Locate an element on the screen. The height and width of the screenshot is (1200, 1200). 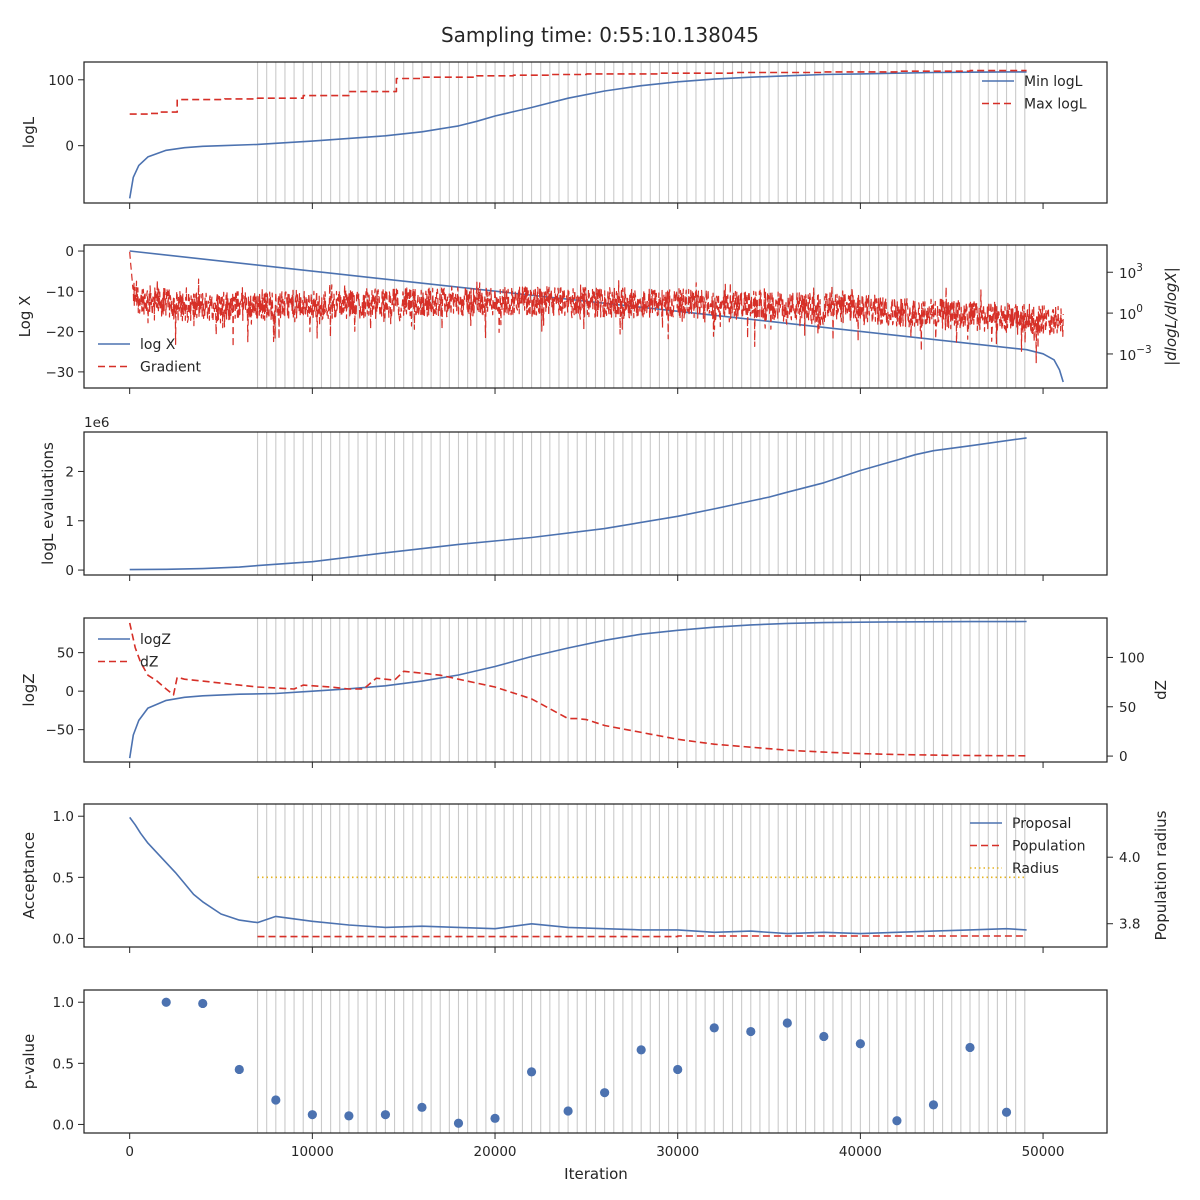
y-axis-label: Acceptance is located at coordinates (29, 875).